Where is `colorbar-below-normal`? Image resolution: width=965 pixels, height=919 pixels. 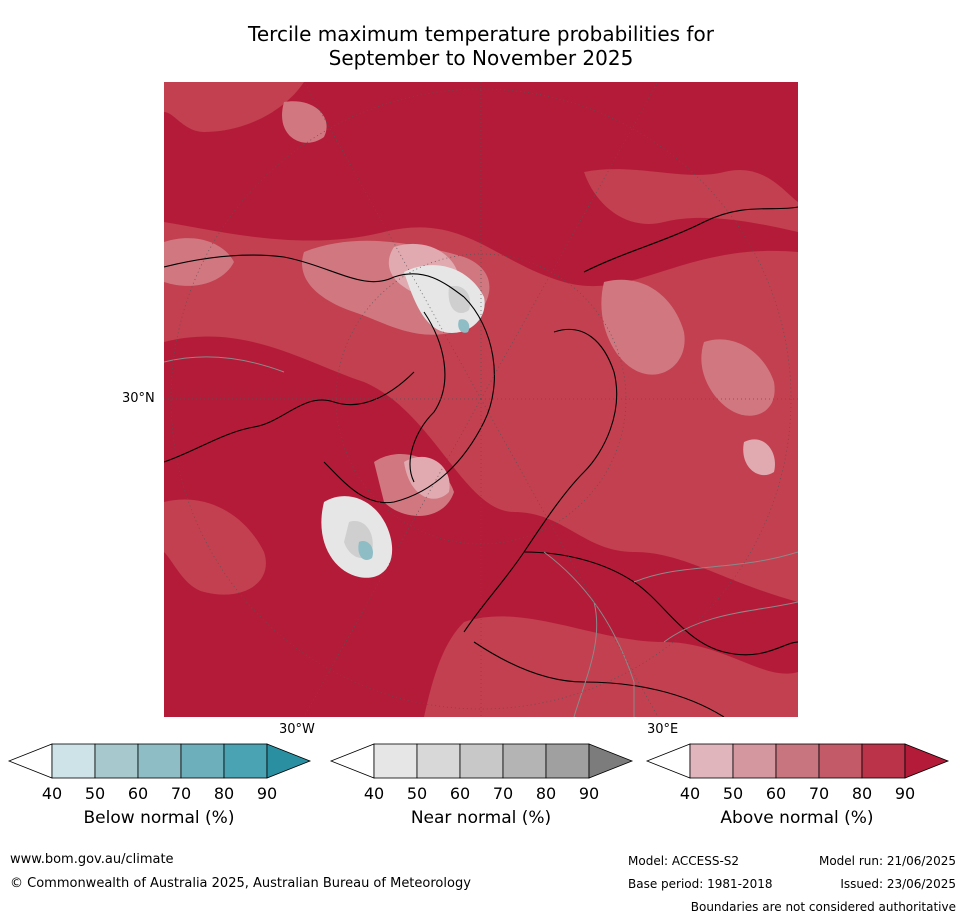 colorbar-below-normal is located at coordinates (159, 761).